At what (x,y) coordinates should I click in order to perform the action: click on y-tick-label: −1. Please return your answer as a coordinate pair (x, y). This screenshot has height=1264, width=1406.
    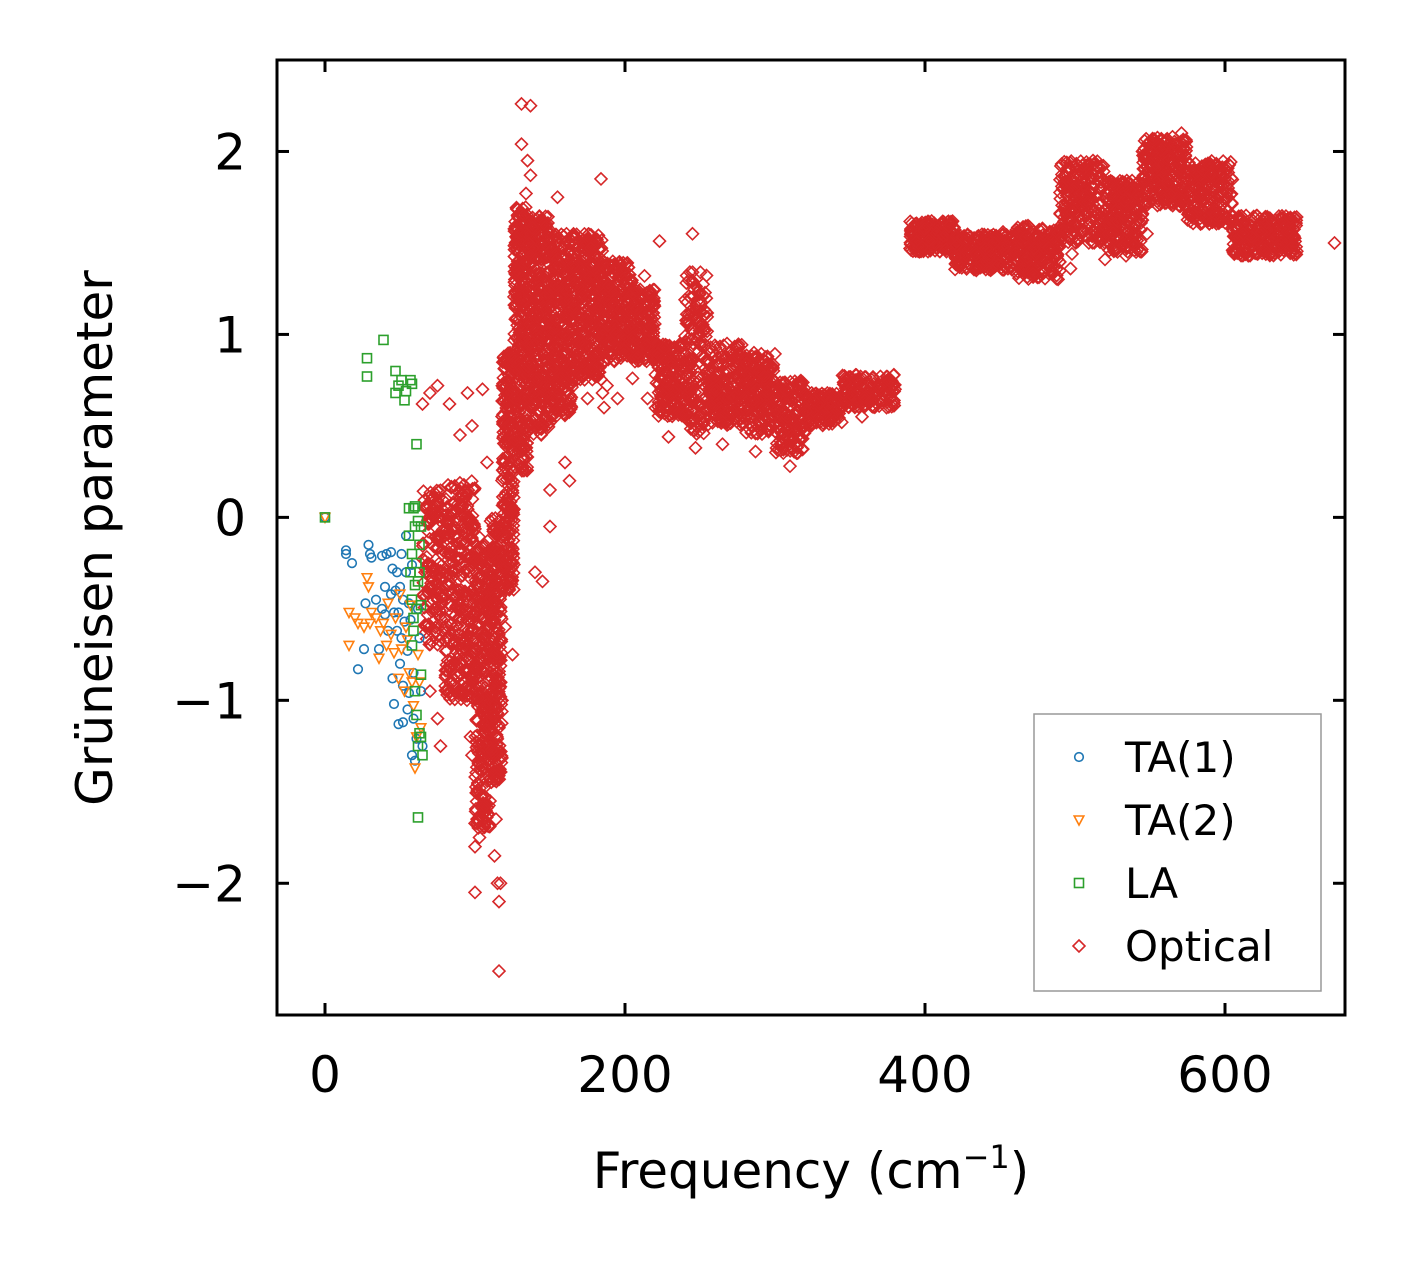
    Looking at the image, I should click on (209, 701).